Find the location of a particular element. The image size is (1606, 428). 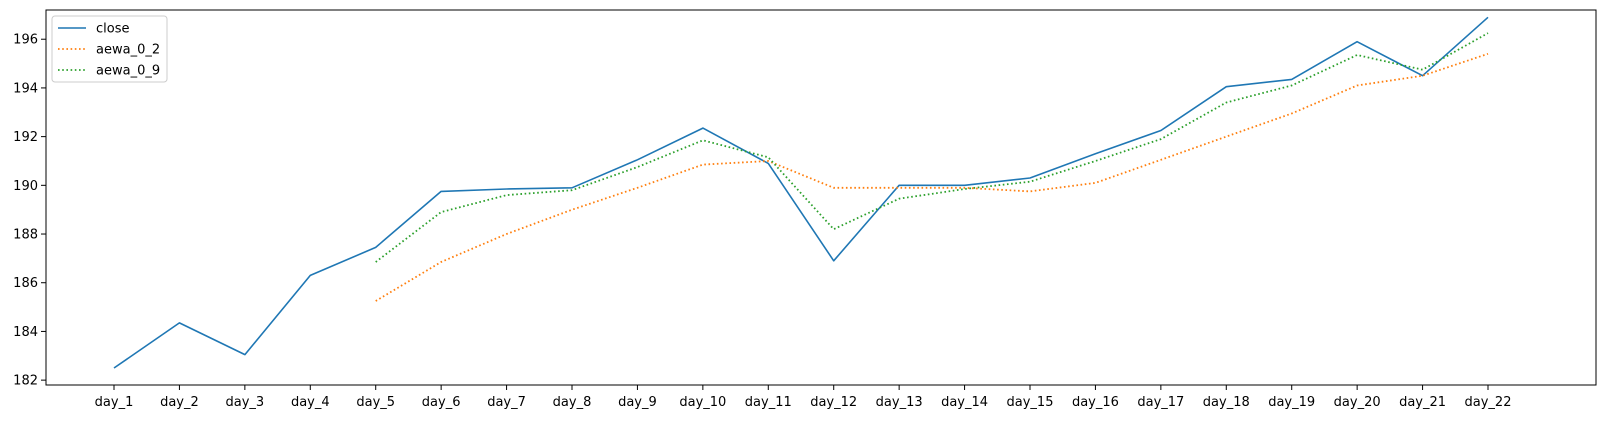

x-tick-label: day_9 is located at coordinates (637, 402).